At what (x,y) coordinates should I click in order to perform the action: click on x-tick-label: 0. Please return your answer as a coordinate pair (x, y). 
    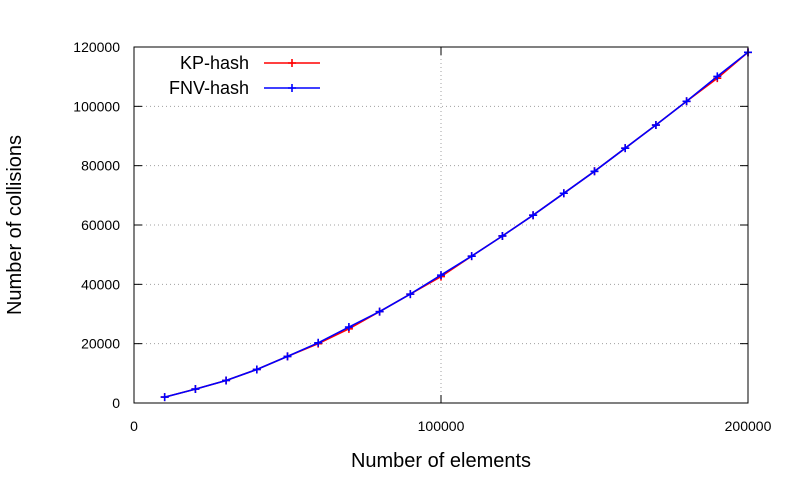
    Looking at the image, I should click on (134, 426).